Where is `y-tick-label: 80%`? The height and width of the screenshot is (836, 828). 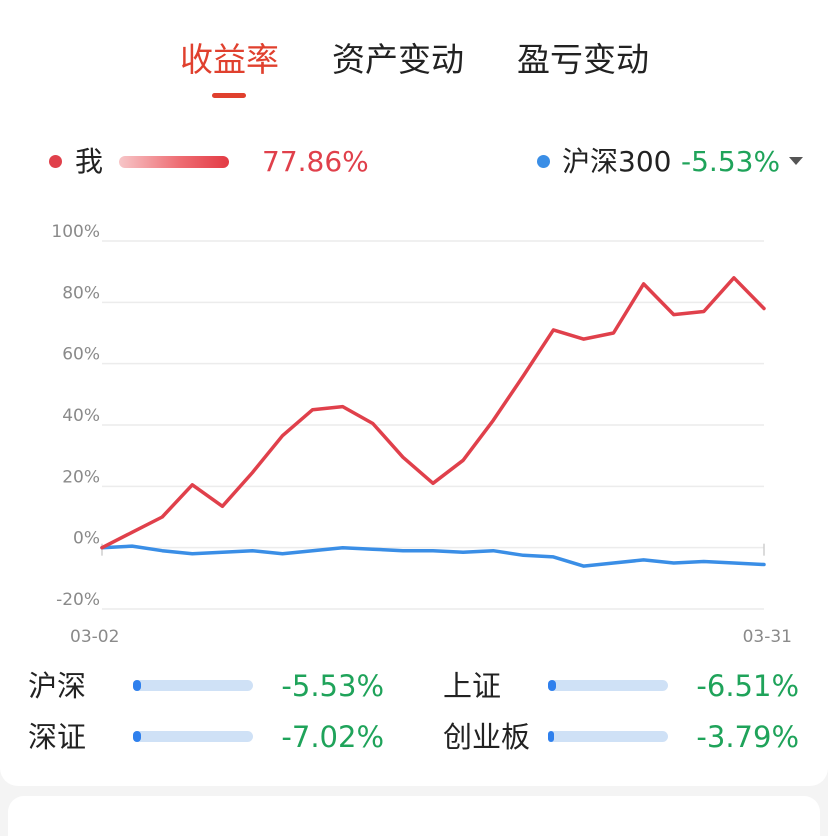
y-tick-label: 80% is located at coordinates (81, 293).